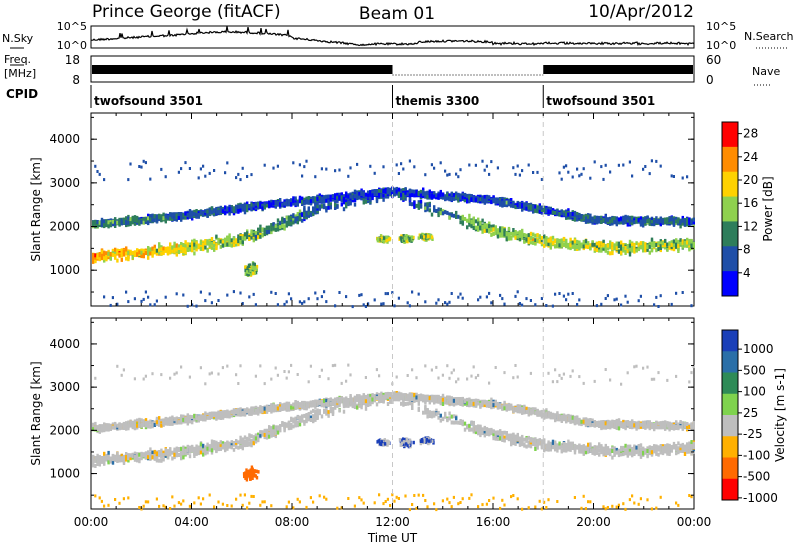 The image size is (800, 558). What do you see at coordinates (750, 134) in the screenshot?
I see `colorbar-tick-label: 28` at bounding box center [750, 134].